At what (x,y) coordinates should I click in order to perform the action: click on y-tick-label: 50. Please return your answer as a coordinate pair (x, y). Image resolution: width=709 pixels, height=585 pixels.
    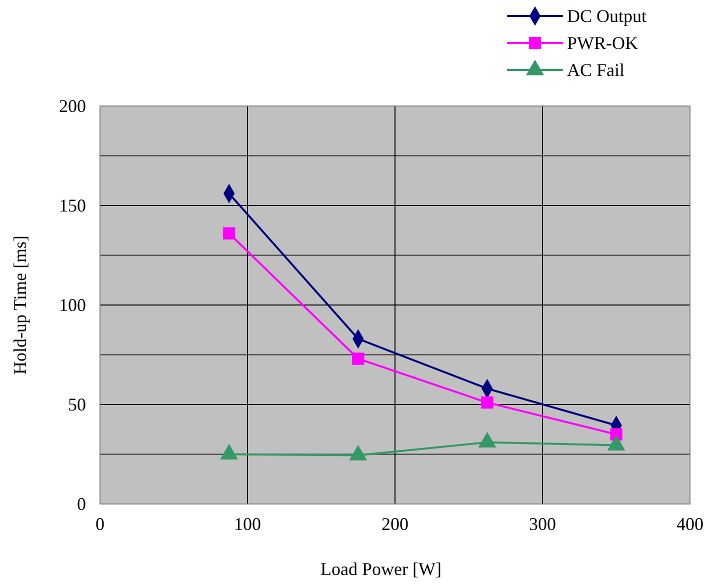
    Looking at the image, I should click on (77, 404).